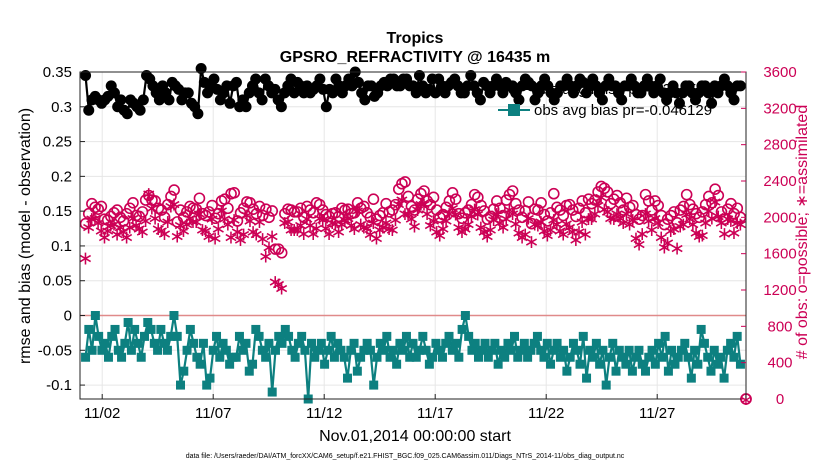 Image resolution: width=830 pixels, height=470 pixels. What do you see at coordinates (779, 145) in the screenshot?
I see `right-tick-label: 2800` at bounding box center [779, 145].